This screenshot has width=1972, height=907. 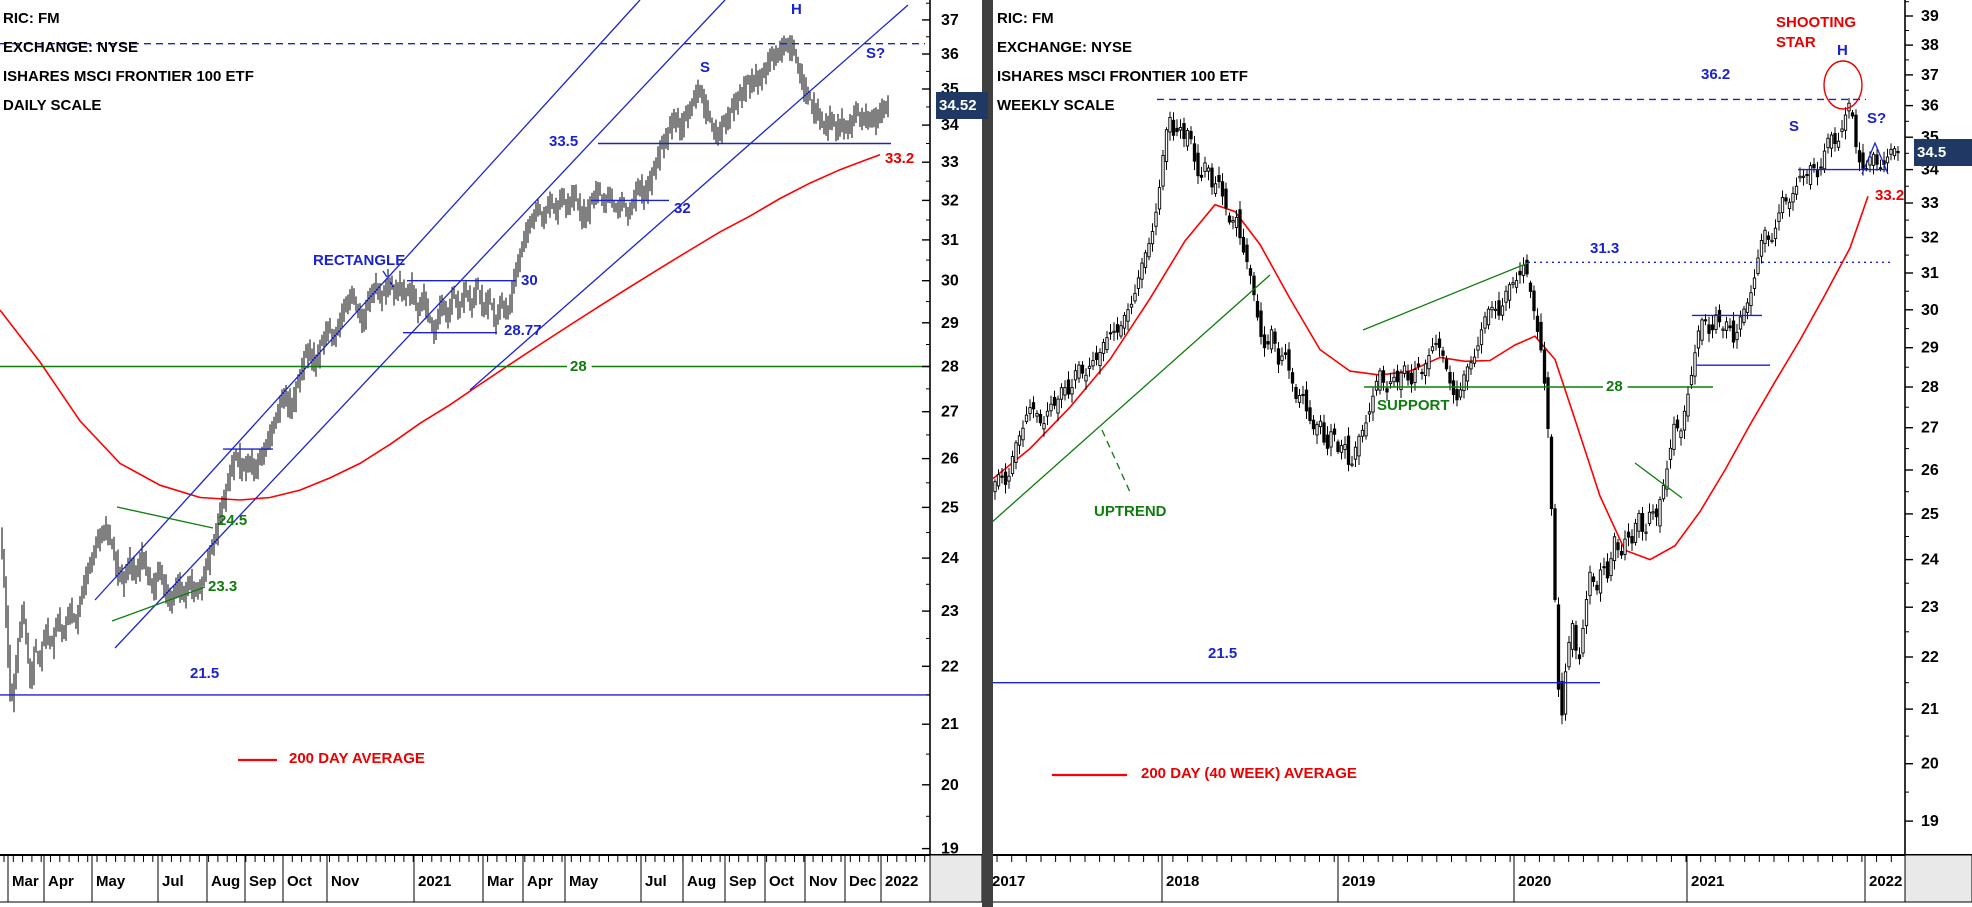 I want to click on weekly-pane-x-label-2018: 2018, so click(x=1182, y=881).